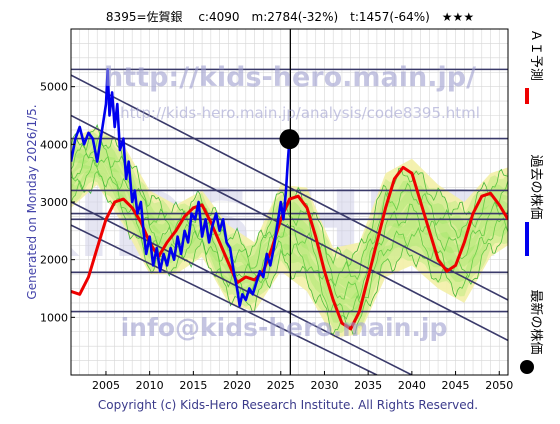 The width and height of the screenshot is (560, 424). I want to click on y-axis: 1000 2000 3000 4000 5000, so click(57, 202).